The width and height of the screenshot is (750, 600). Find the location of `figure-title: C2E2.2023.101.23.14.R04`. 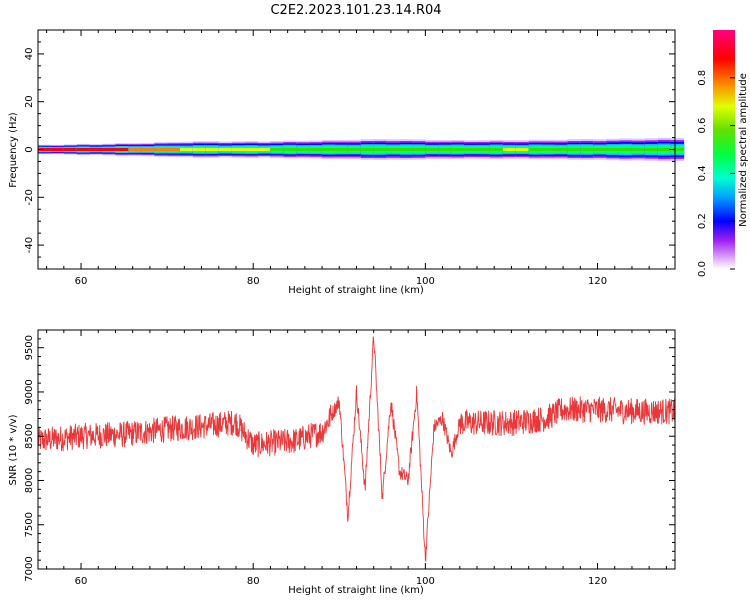

figure-title: C2E2.2023.101.23.14.R04 is located at coordinates (355, 10).